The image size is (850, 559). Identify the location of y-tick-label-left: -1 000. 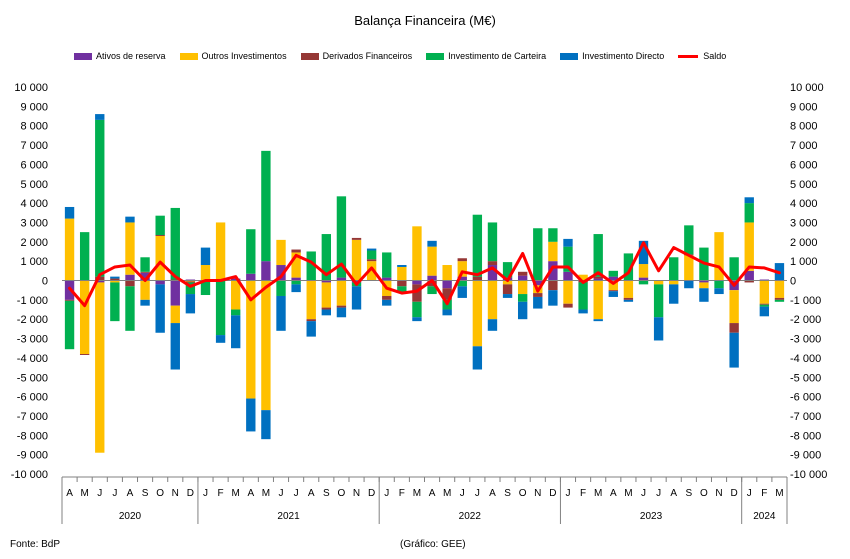
(32, 301).